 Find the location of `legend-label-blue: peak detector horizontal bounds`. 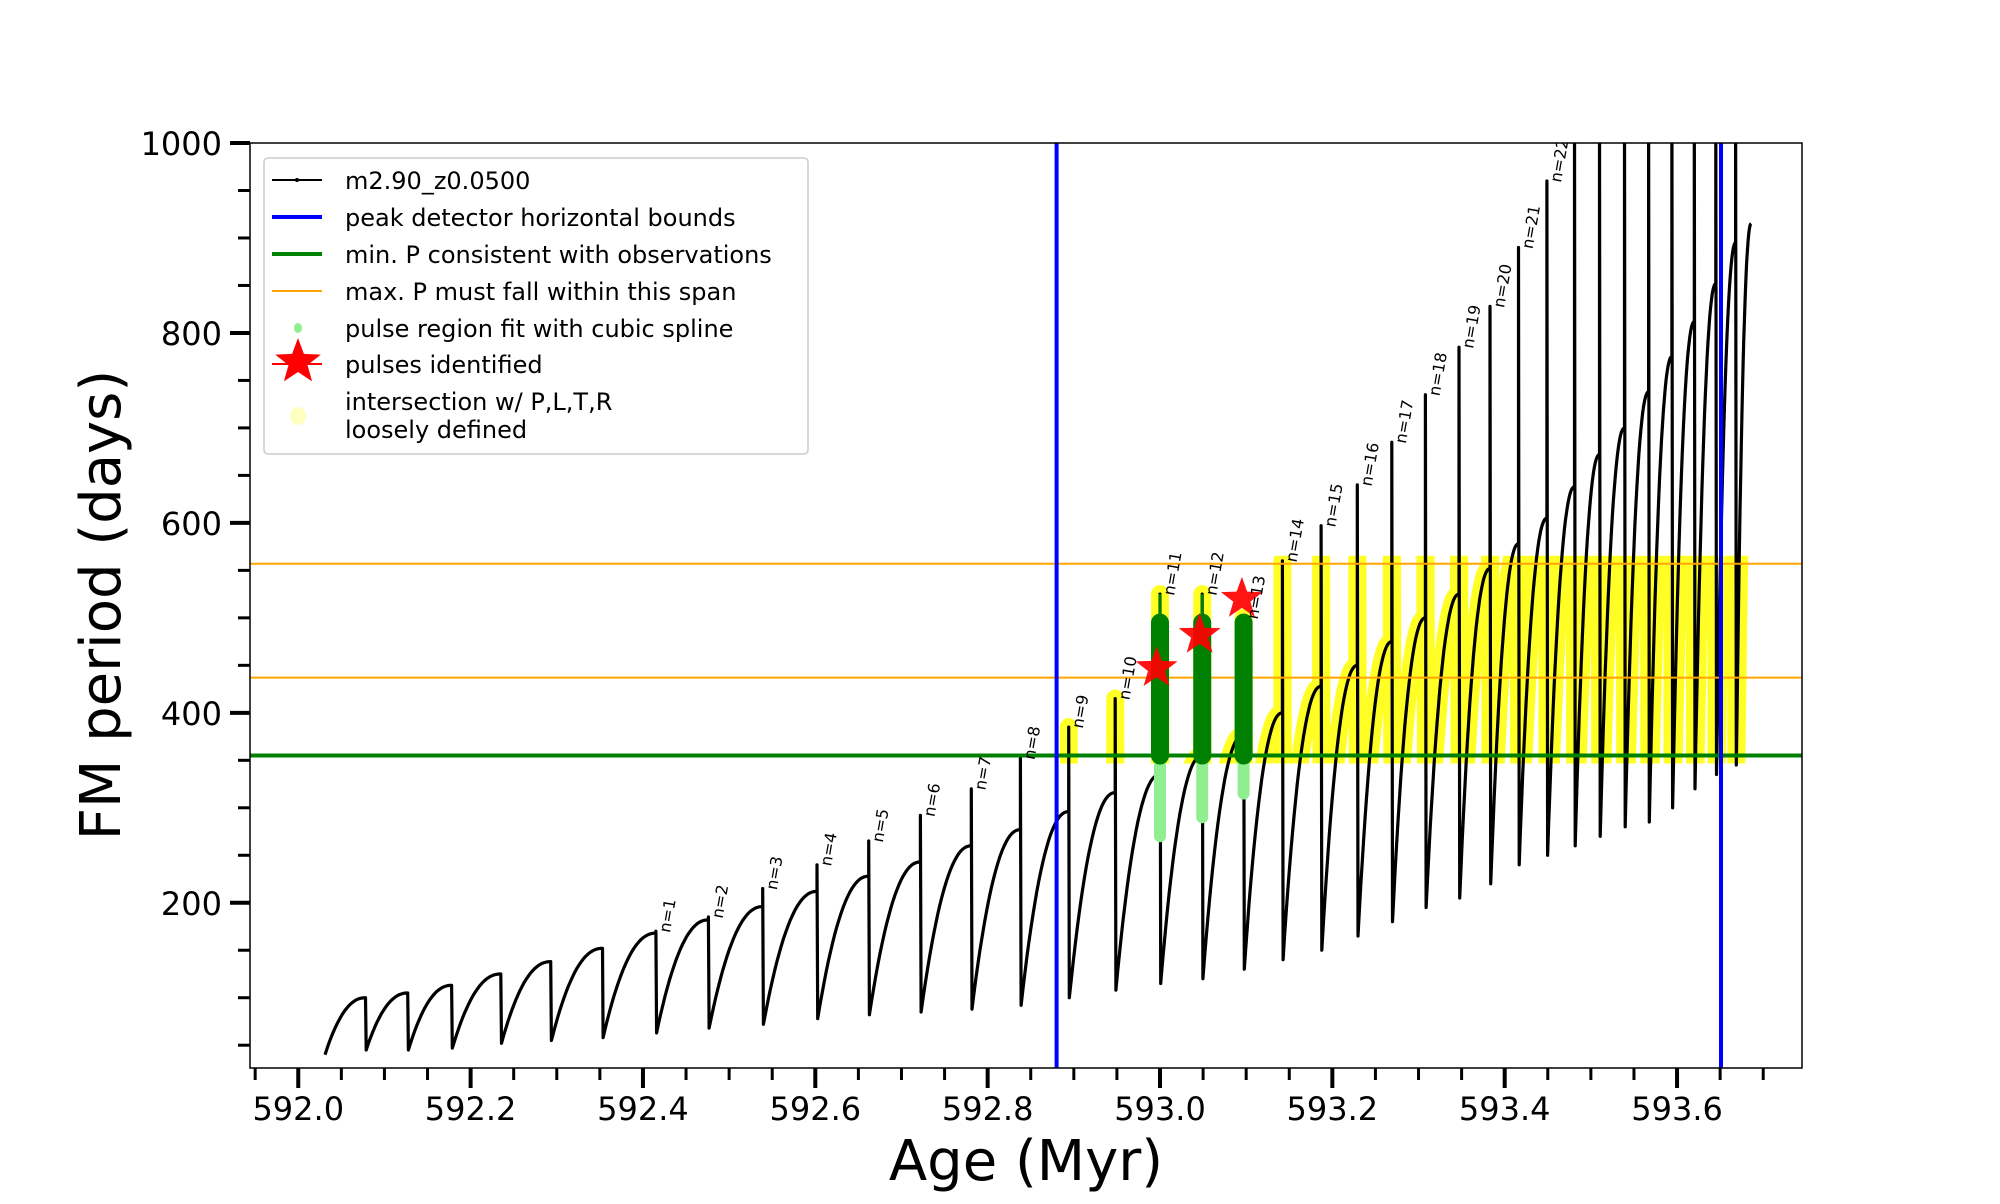

legend-label-blue: peak detector horizontal bounds is located at coordinates (540, 218).